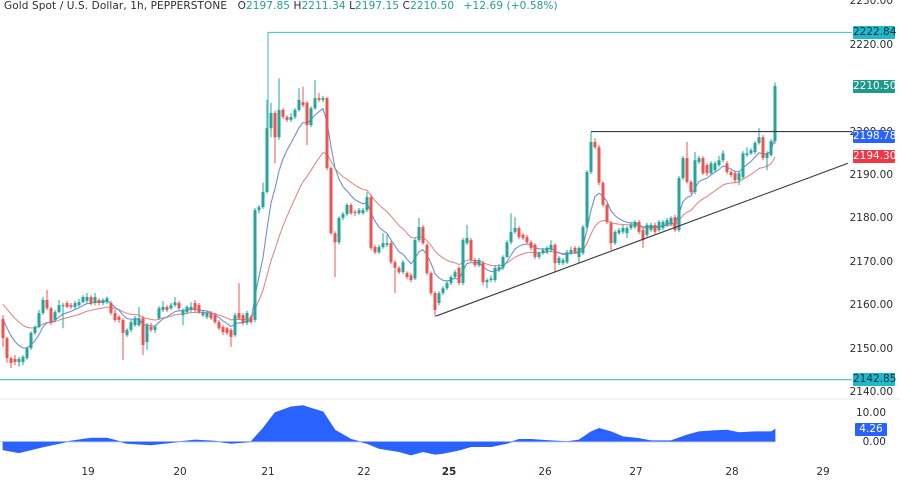  What do you see at coordinates (559, 80) in the screenshot?
I see `resistance-line` at bounding box center [559, 80].